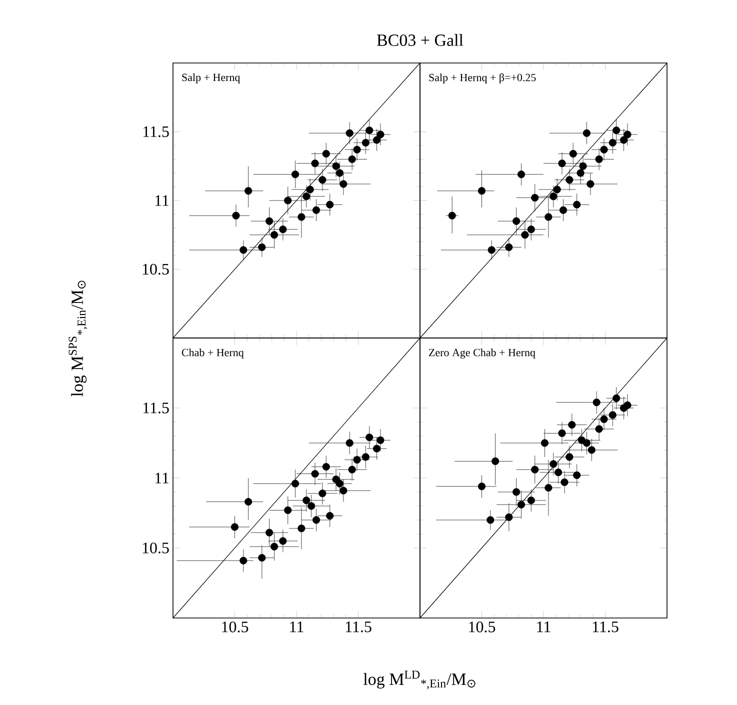 The width and height of the screenshot is (737, 705). I want to click on text: Chab + Hernq, so click(213, 353).